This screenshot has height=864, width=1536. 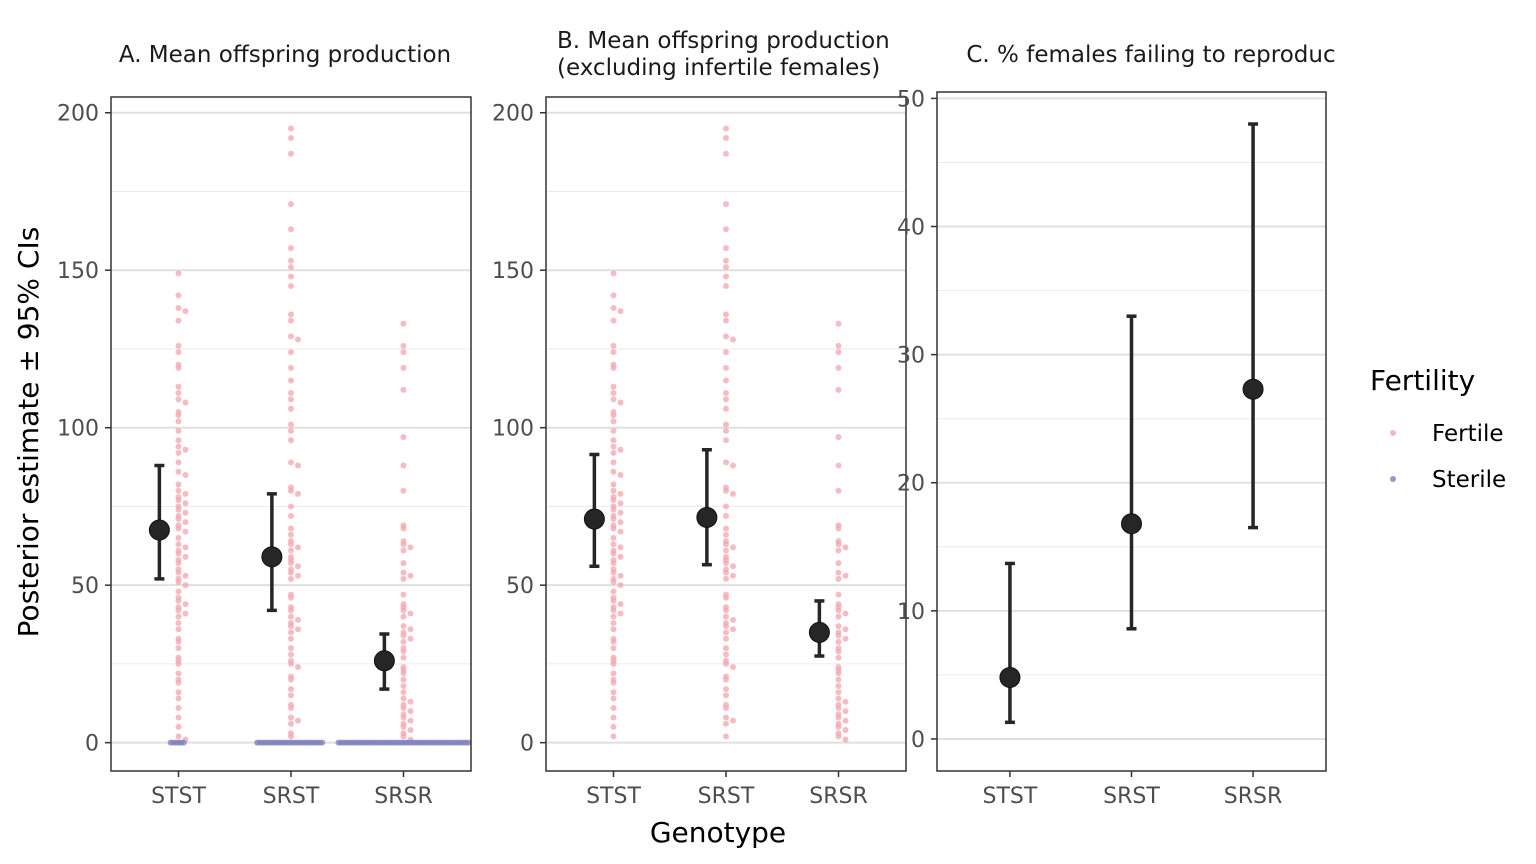 What do you see at coordinates (403, 796) in the screenshot?
I see `x-tick-label: SRSR` at bounding box center [403, 796].